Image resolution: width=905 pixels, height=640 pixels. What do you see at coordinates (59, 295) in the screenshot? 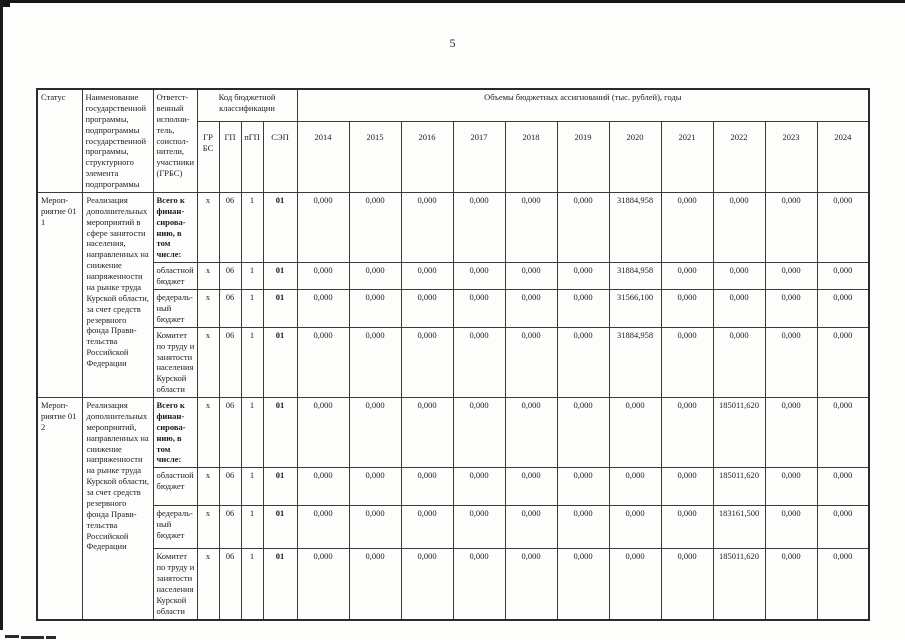
I see `status-cell: Мероп-риятие 01 1` at bounding box center [59, 295].